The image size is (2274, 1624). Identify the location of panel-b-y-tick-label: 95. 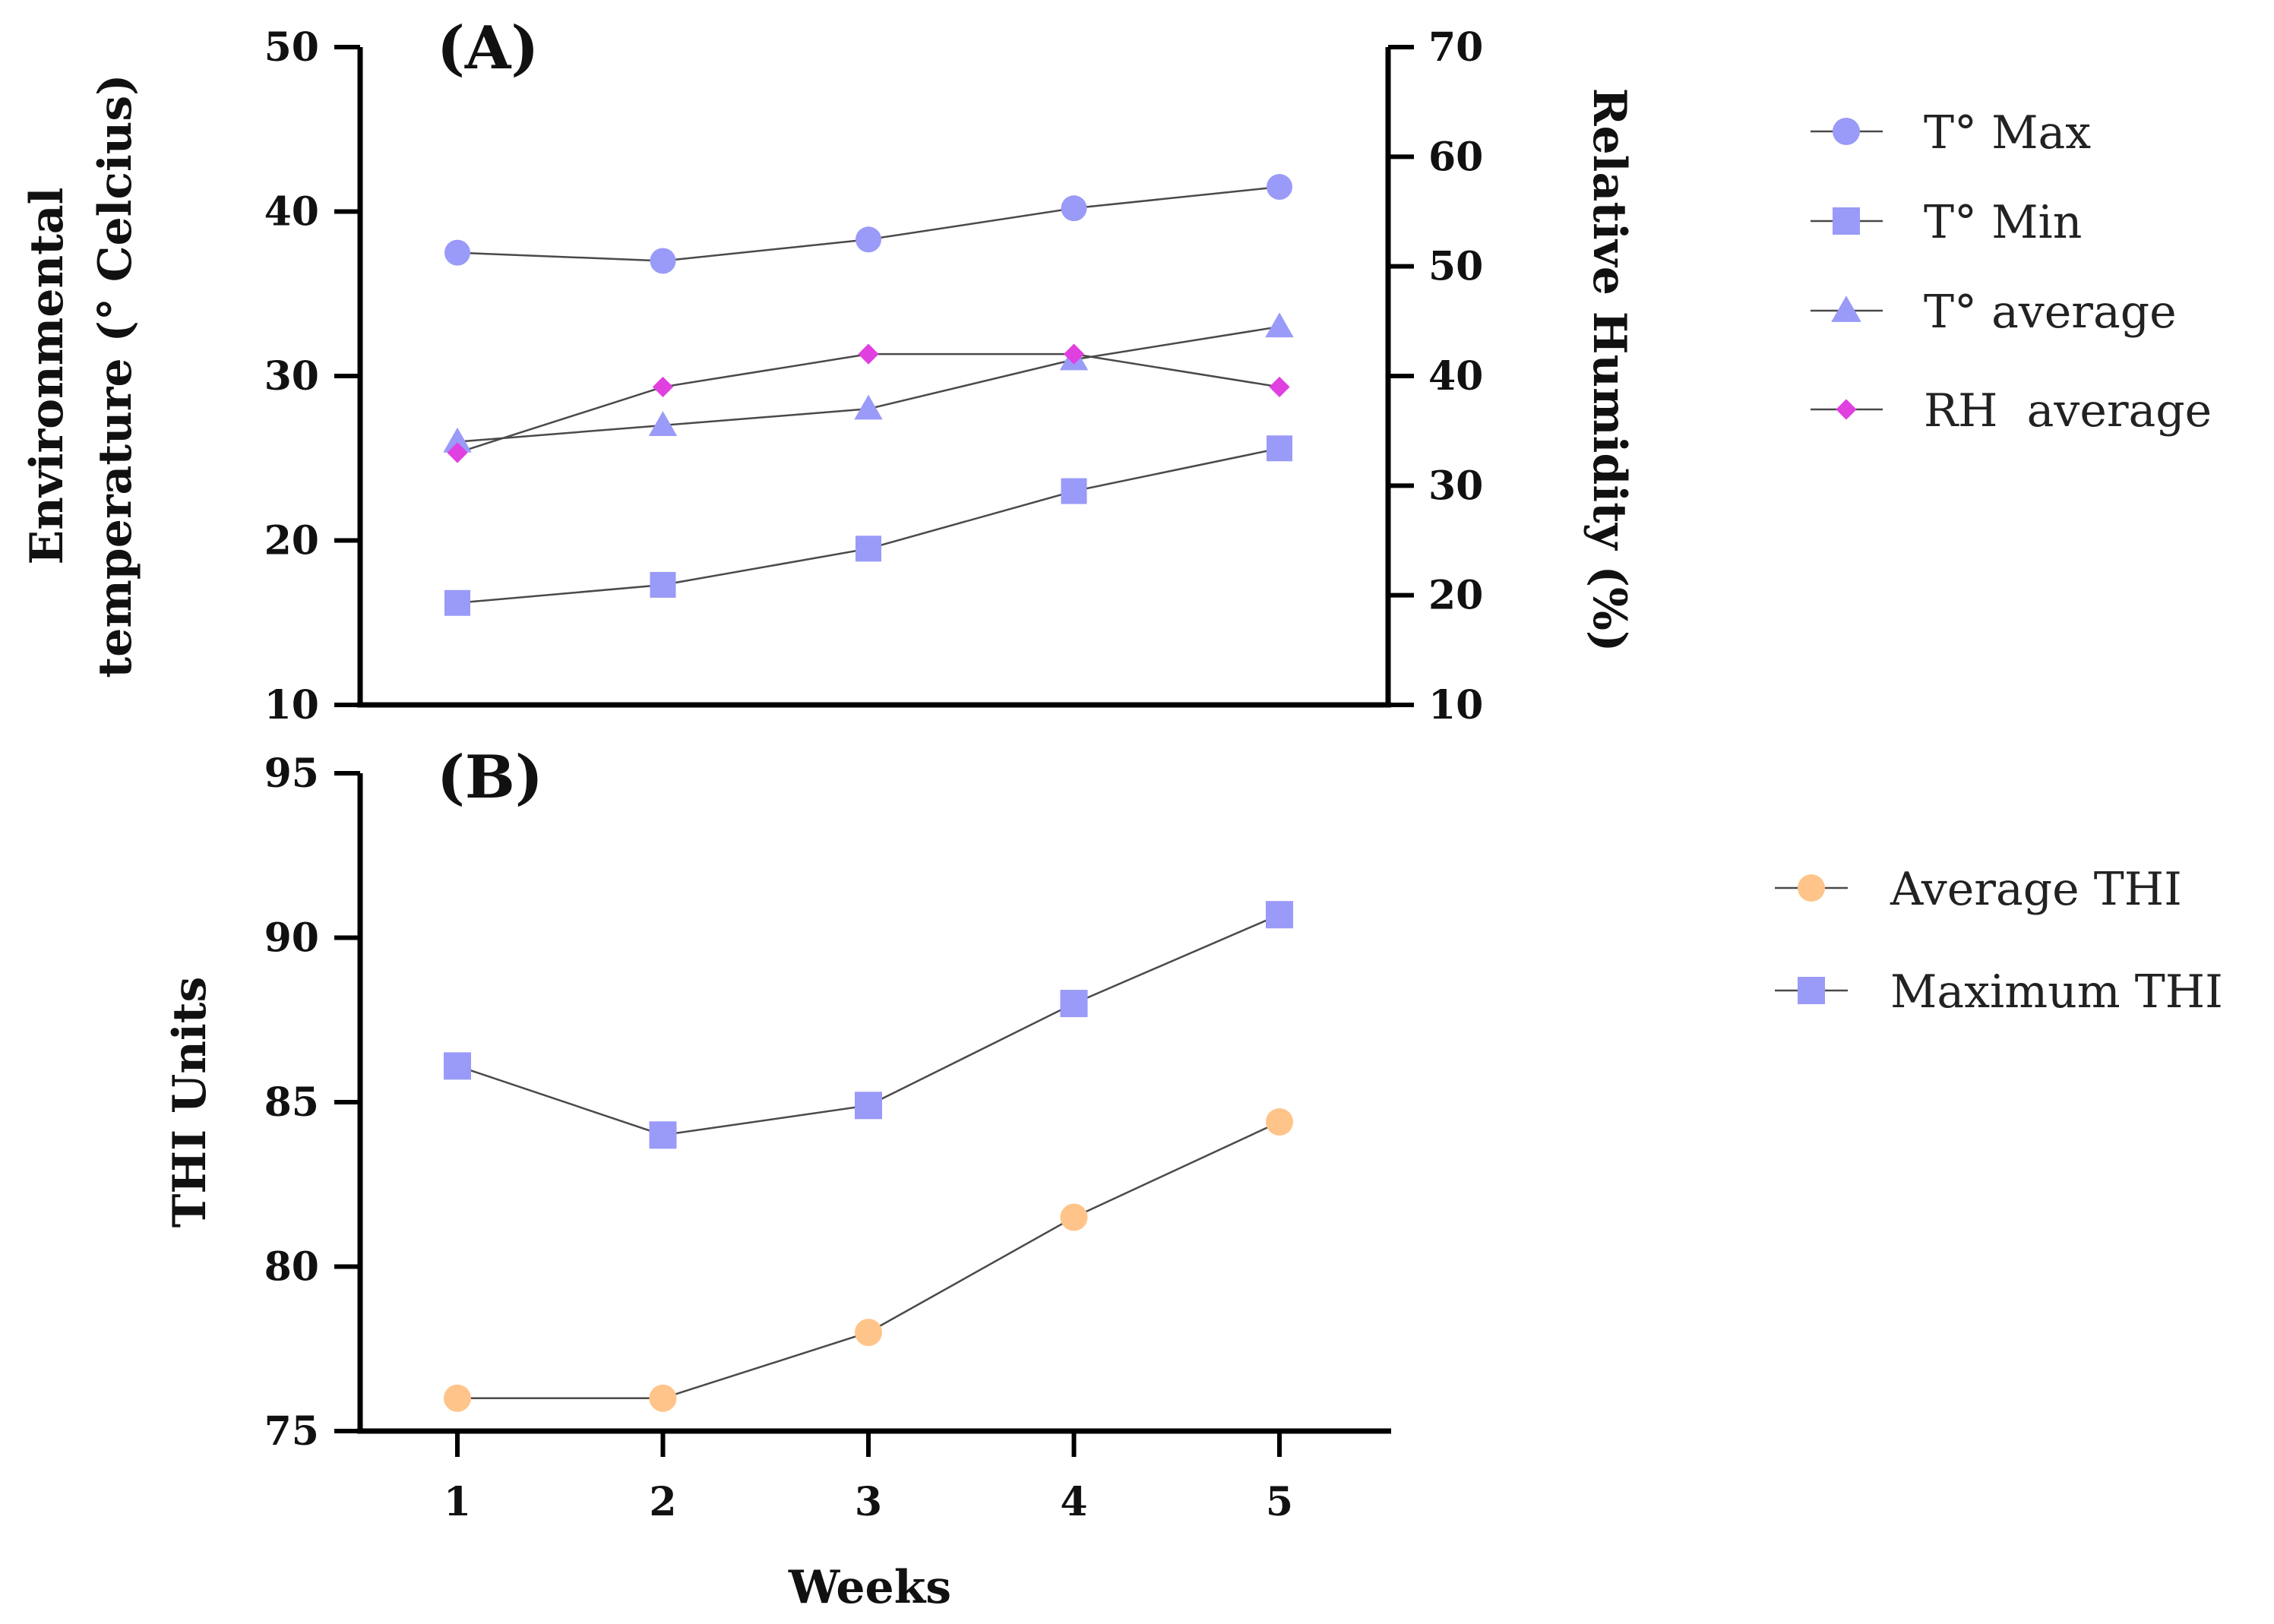
(291, 774).